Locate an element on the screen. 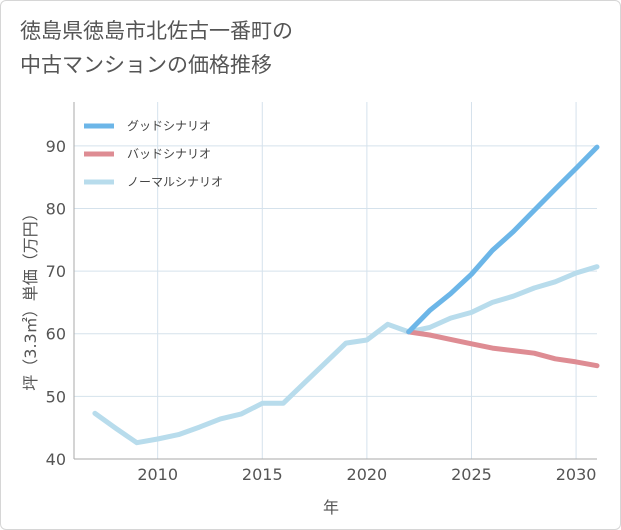  legend-label-0: グッドシナリオ is located at coordinates (169, 126).